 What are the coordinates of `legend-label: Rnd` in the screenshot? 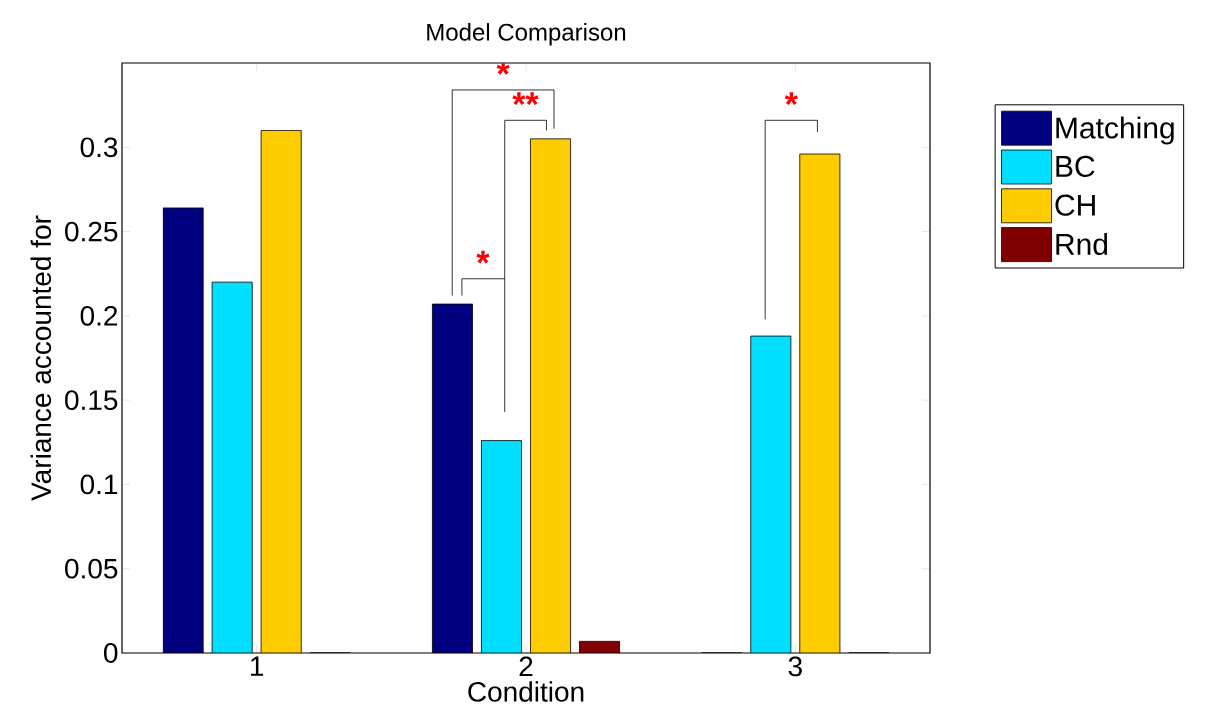 It's located at (1082, 244).